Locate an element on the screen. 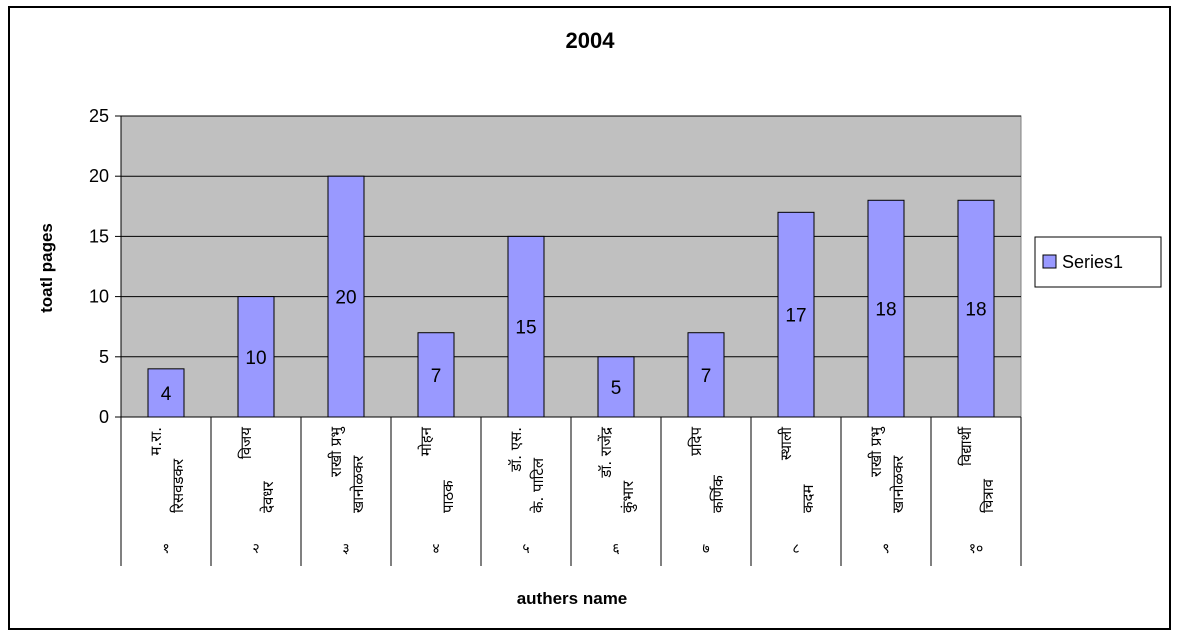  category-number: ८ is located at coordinates (795, 549).